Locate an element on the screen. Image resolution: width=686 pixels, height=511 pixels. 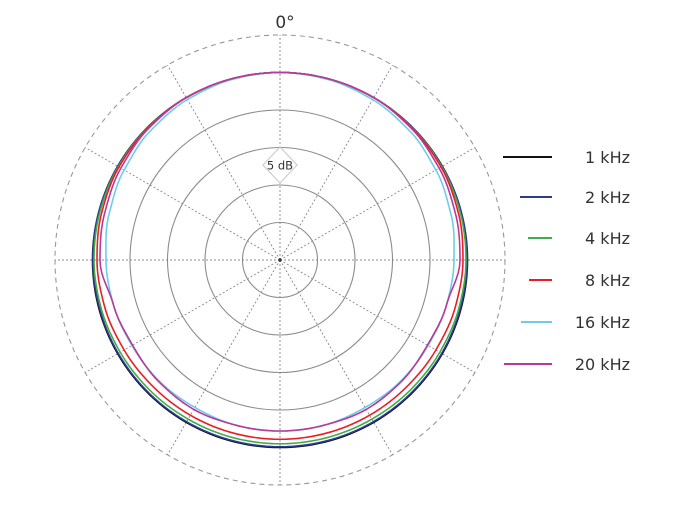
grid-ring is located at coordinates (280, 260).